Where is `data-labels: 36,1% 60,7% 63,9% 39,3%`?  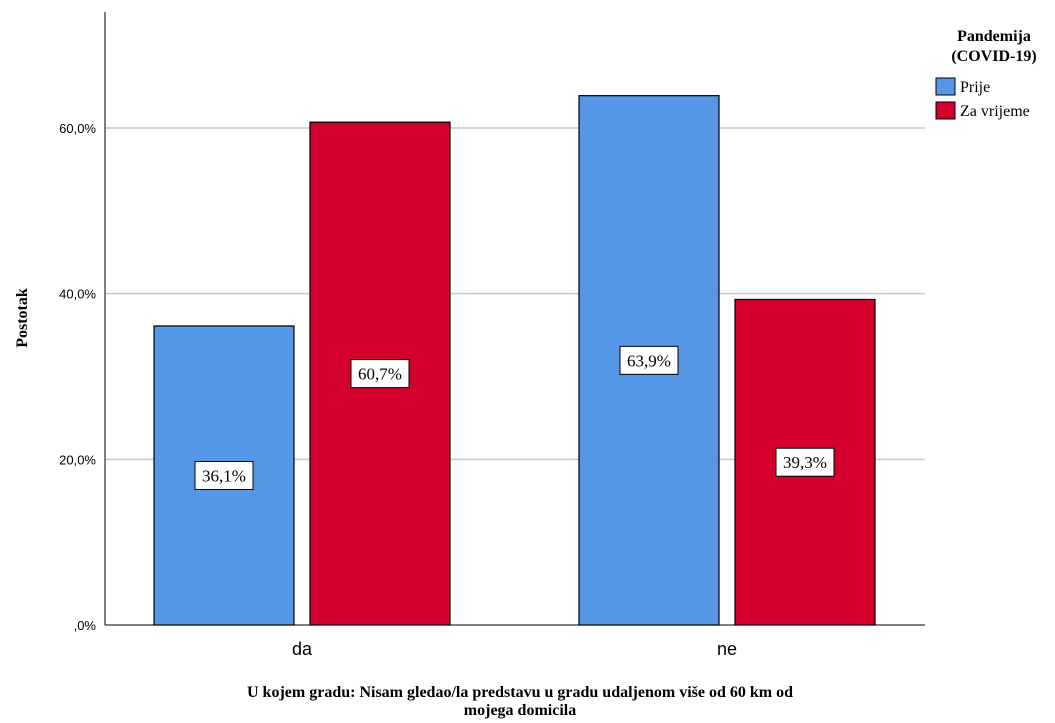 data-labels: 36,1% 60,7% 63,9% 39,3% is located at coordinates (514, 417).